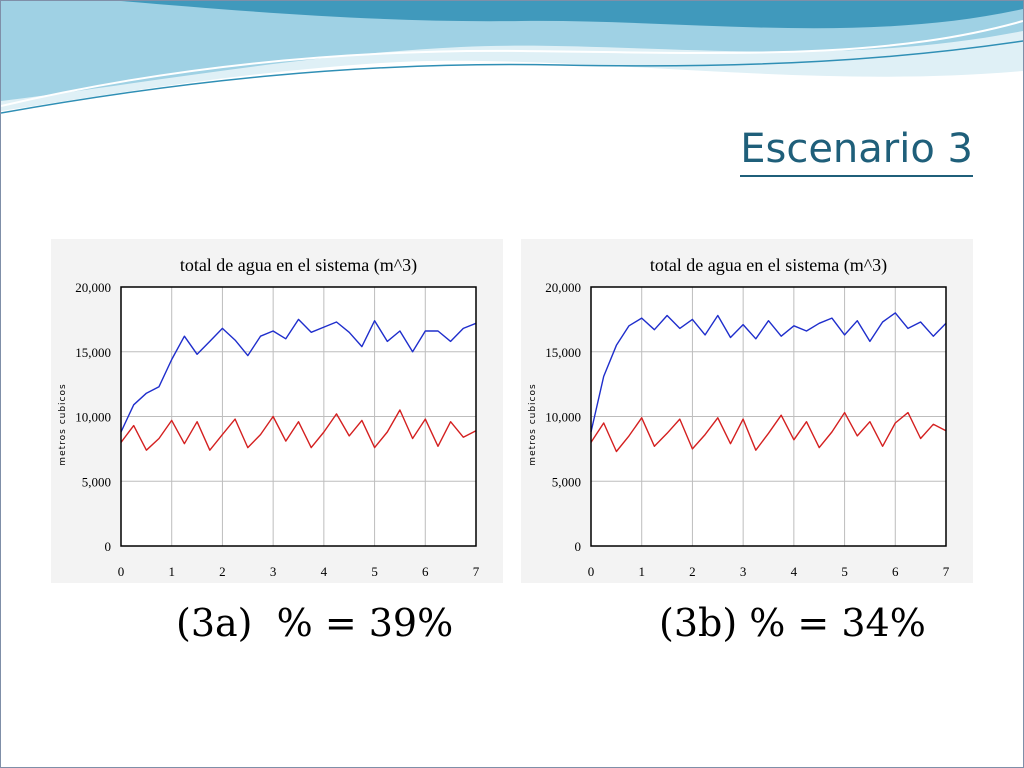 This screenshot has height=768, width=1024. I want to click on caption-3a: (3a) % = 39%, so click(315, 623).